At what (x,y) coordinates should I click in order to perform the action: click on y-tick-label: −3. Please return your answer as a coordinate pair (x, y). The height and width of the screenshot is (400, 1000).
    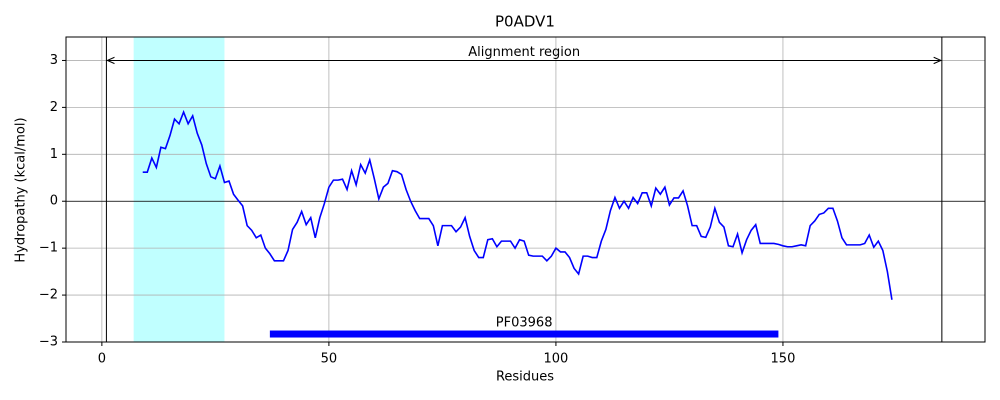
    Looking at the image, I should click on (48, 342).